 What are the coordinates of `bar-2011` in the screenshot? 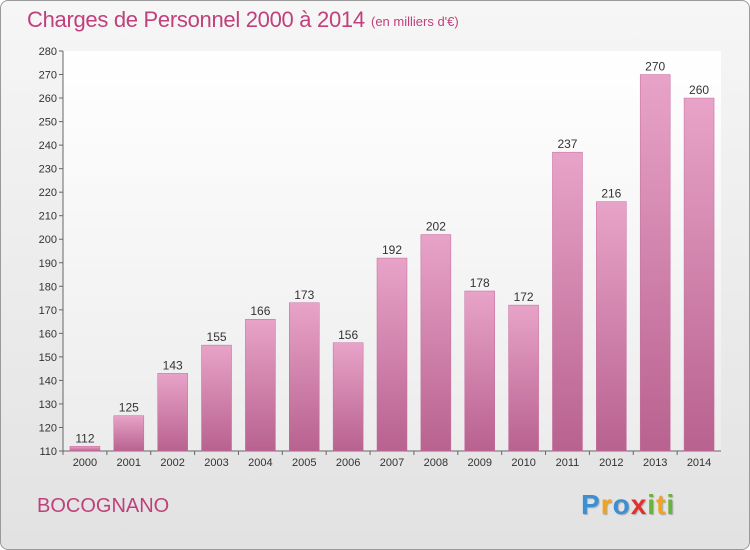 It's located at (567, 301).